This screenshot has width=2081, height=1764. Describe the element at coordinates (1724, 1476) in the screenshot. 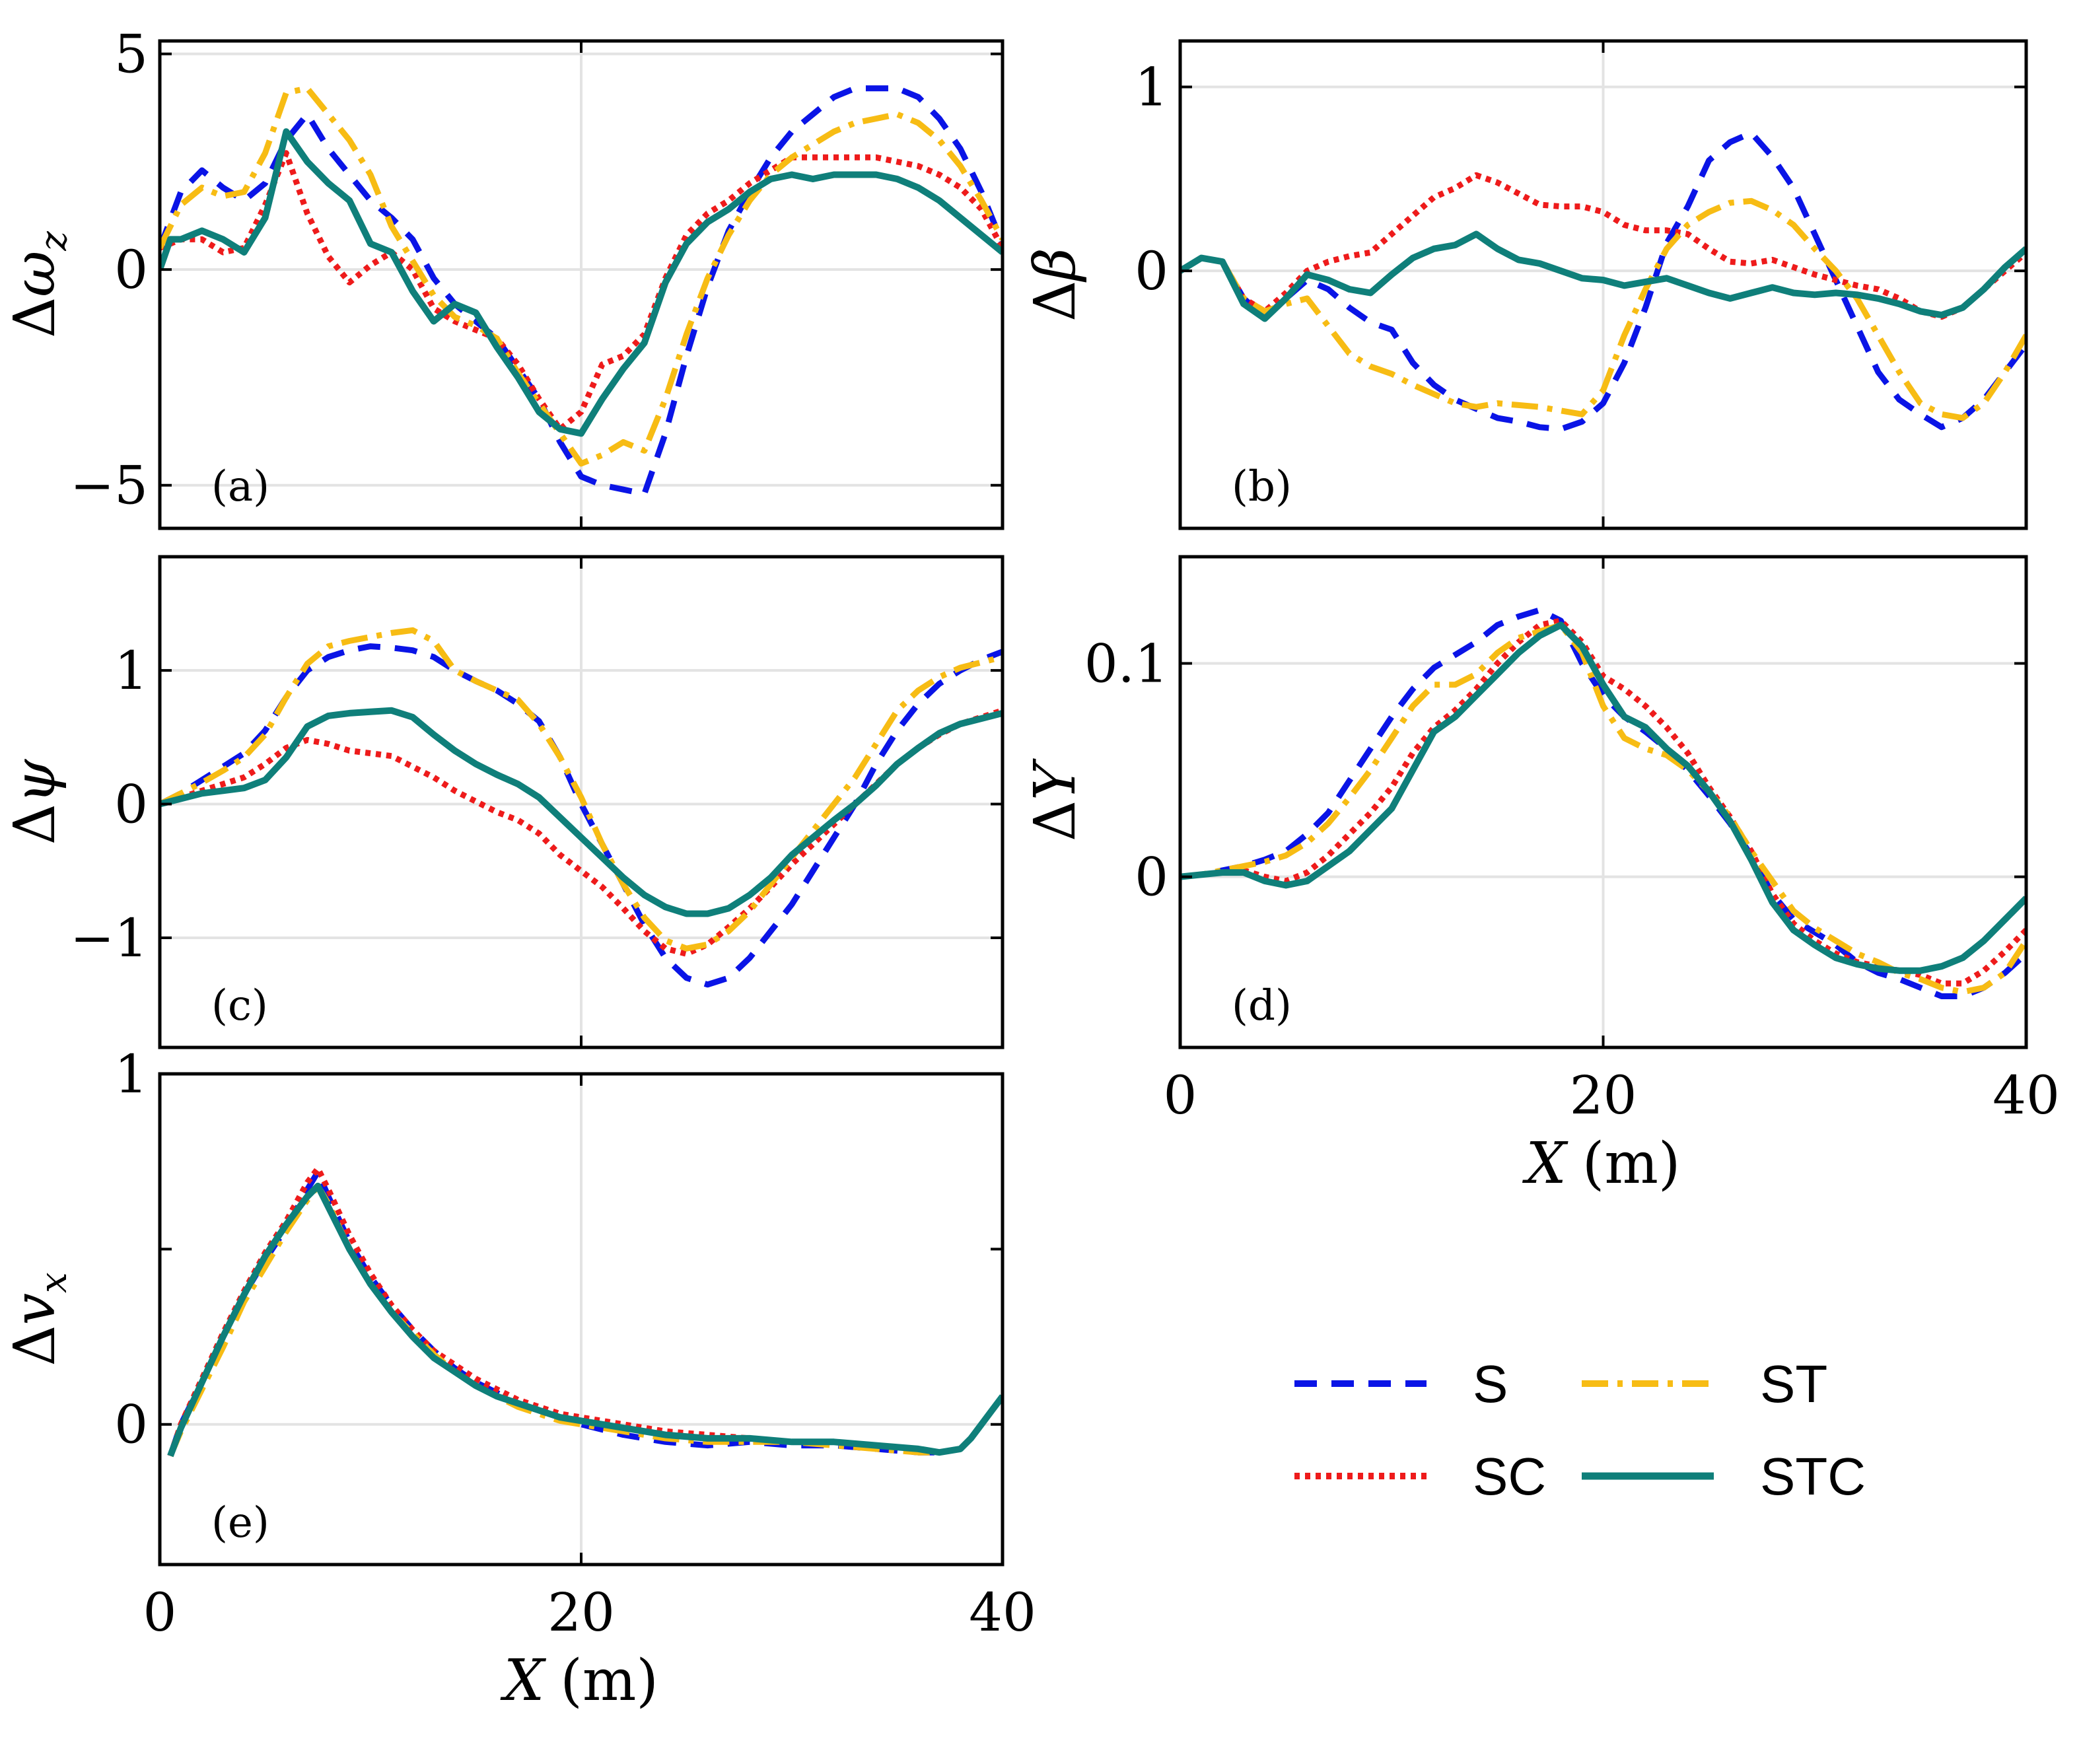

I see `legend-entry-STC: STC` at that location.